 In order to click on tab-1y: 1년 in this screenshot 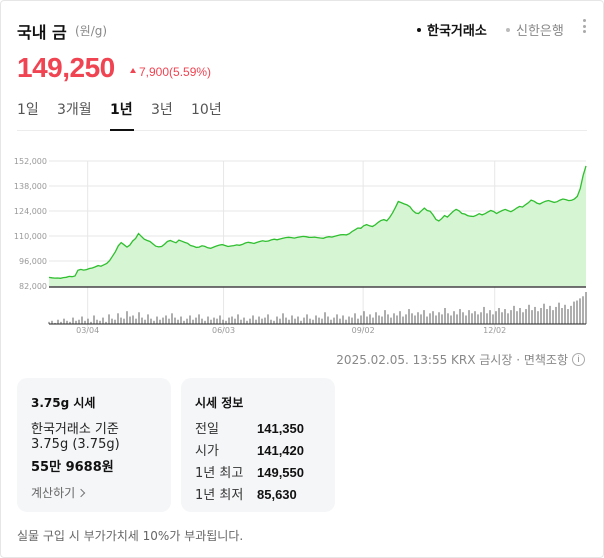, I will do `click(122, 115)`.